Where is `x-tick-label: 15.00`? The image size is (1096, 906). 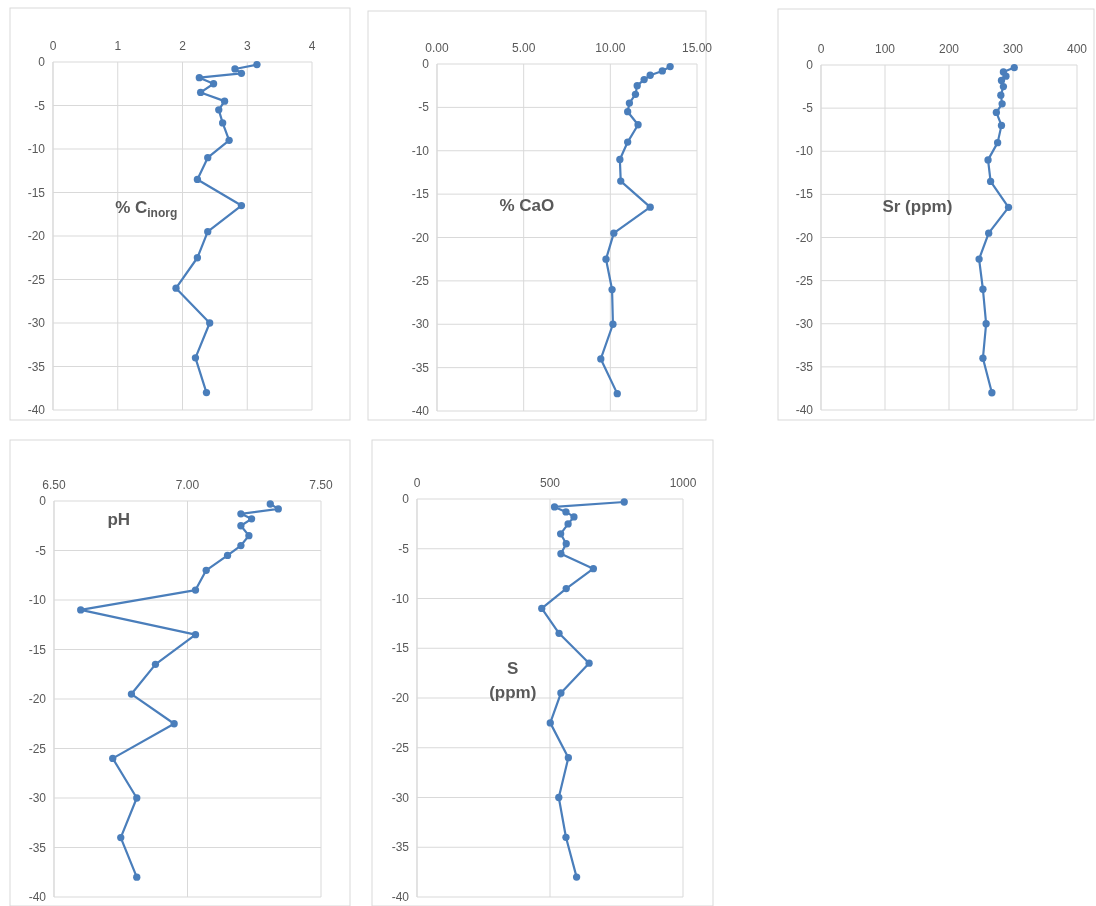
x-tick-label: 15.00 is located at coordinates (697, 48).